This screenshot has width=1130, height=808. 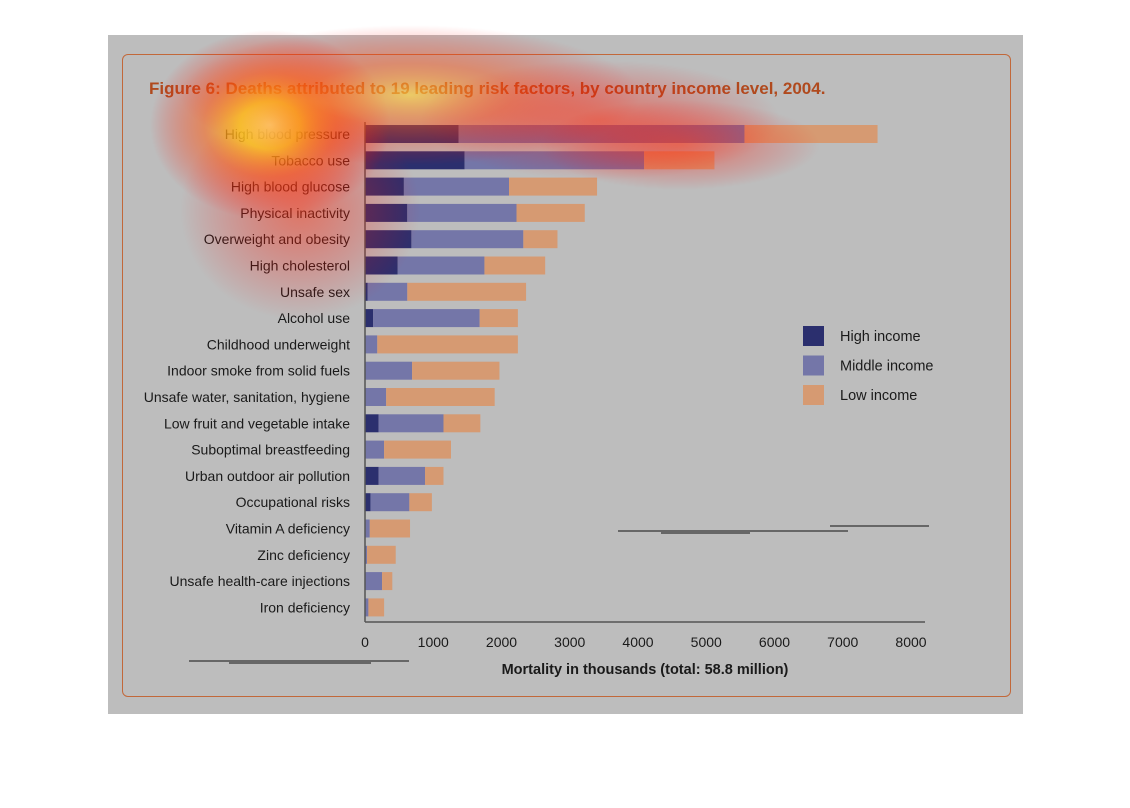 What do you see at coordinates (706, 642) in the screenshot?
I see `x-tick-label: 5000` at bounding box center [706, 642].